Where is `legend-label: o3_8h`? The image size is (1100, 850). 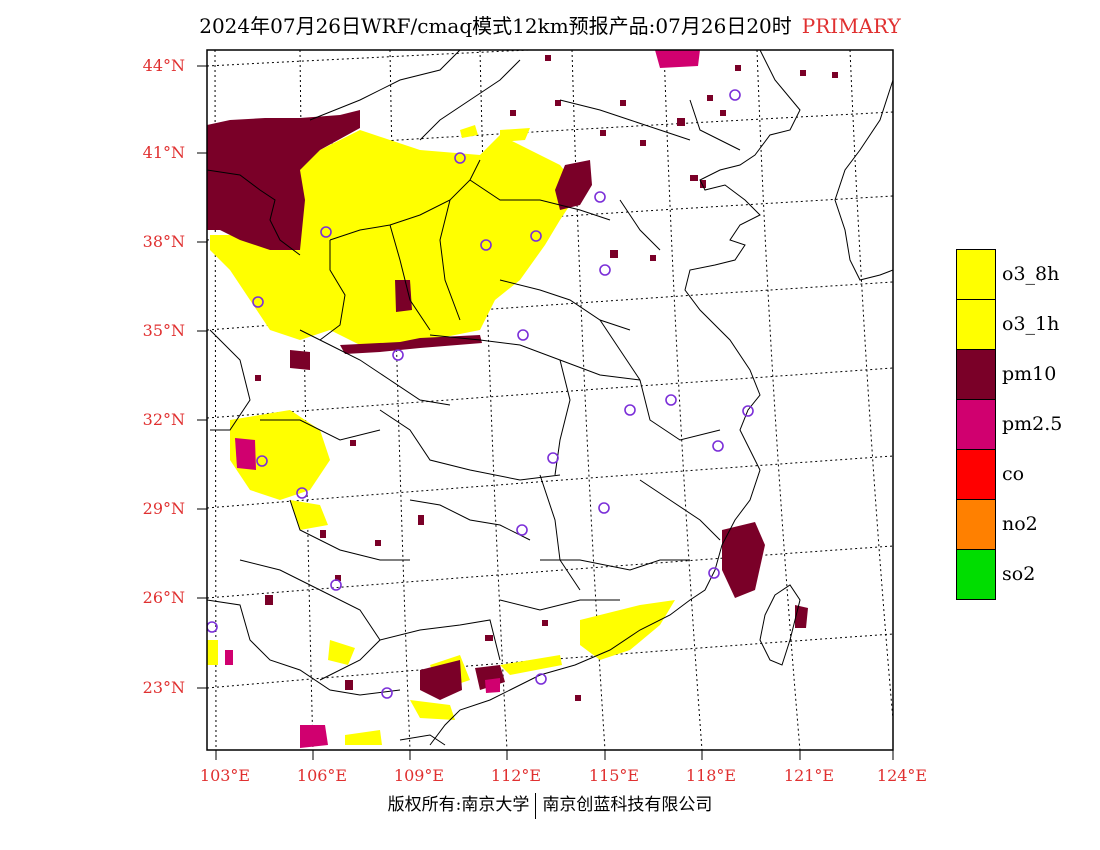 legend-label: o3_8h is located at coordinates (1031, 274).